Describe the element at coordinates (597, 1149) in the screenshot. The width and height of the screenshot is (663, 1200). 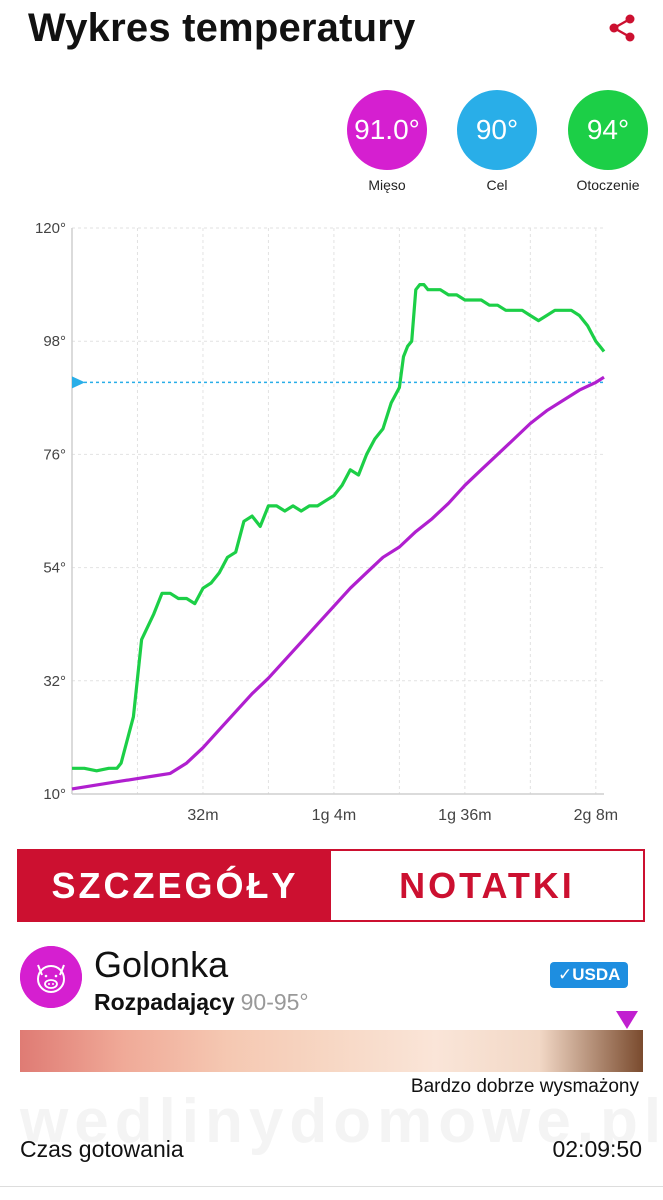
I see `cook-time-value: 02:09:50` at that location.